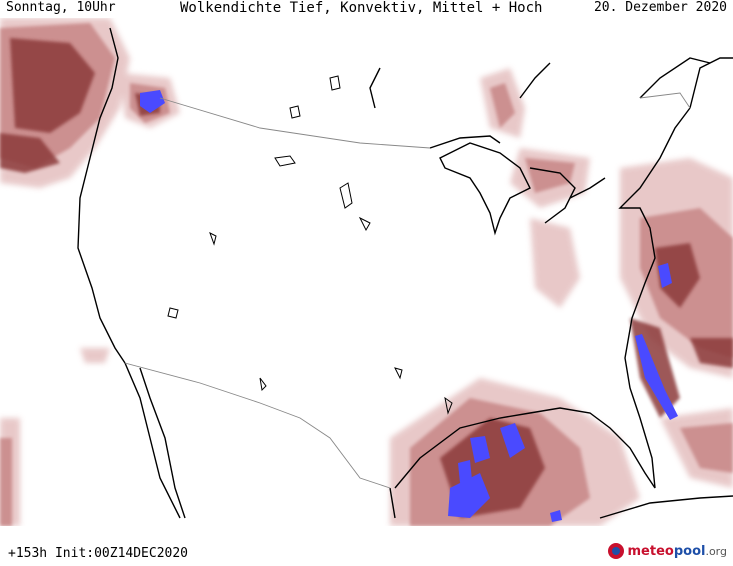 The height and width of the screenshot is (566, 733). Describe the element at coordinates (716, 551) in the screenshot. I see `logo-text-org: .org` at that location.